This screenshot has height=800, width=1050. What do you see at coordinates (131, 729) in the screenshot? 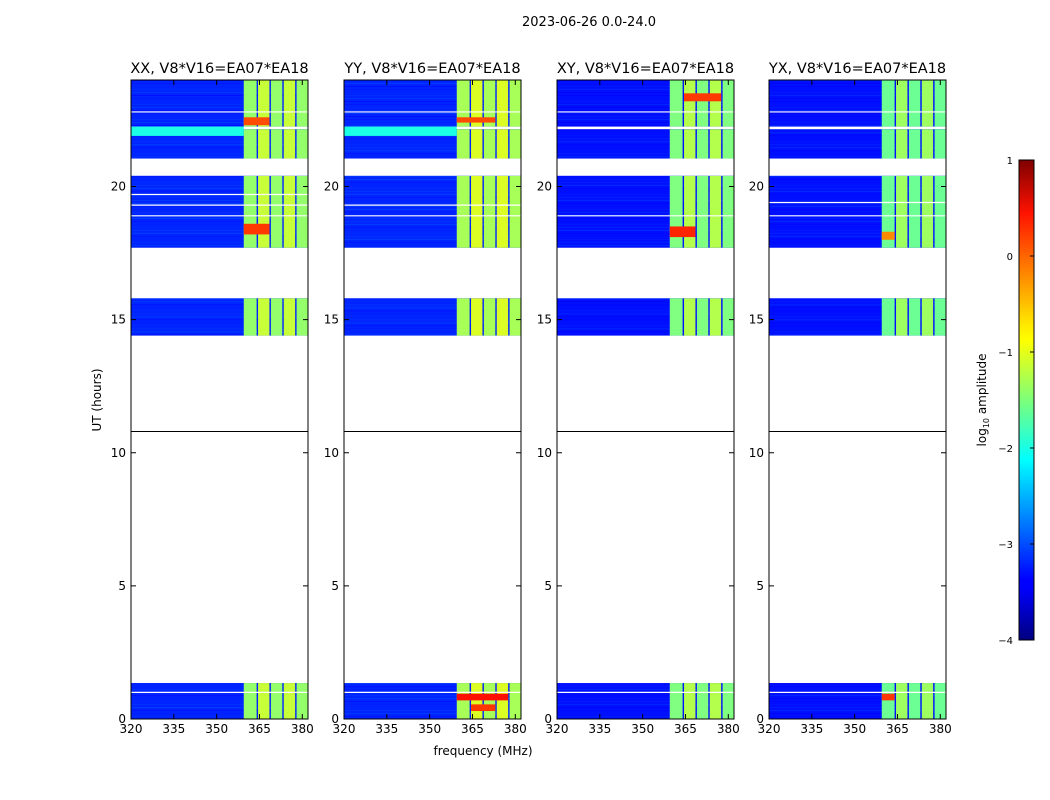
I see `x-tick-label: 320` at bounding box center [131, 729].